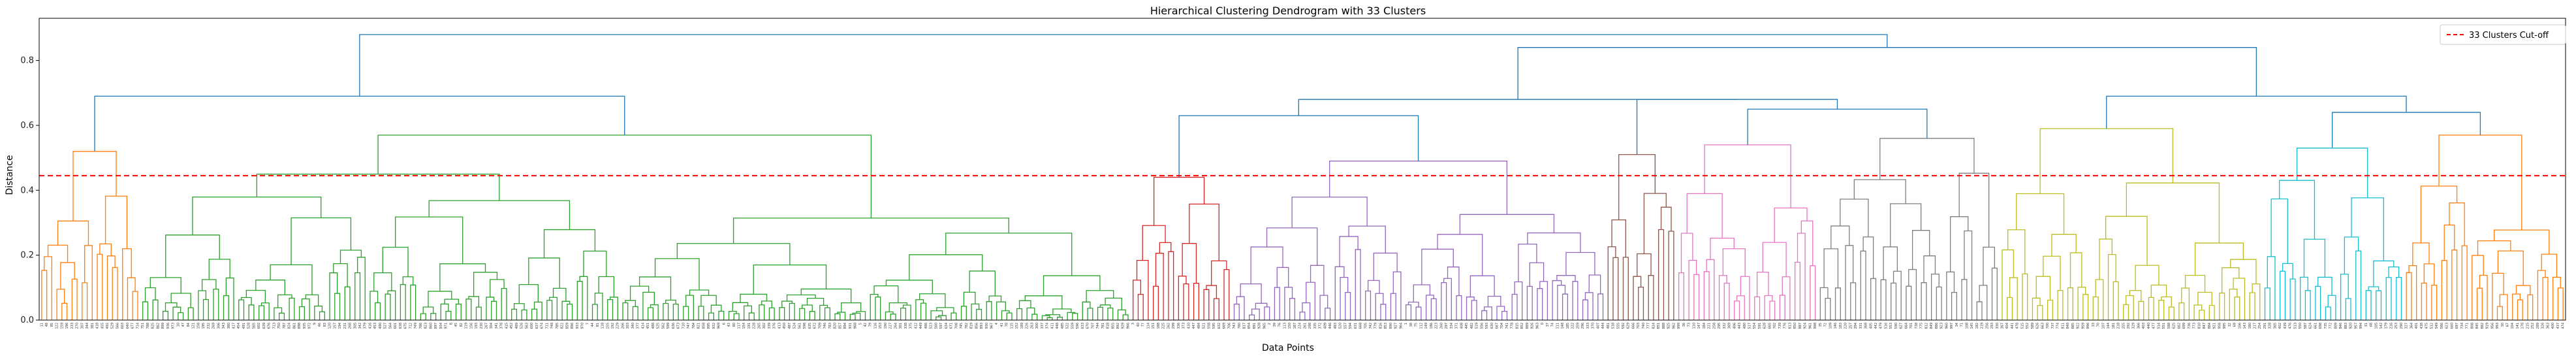 The height and width of the screenshot is (356, 2576). I want to click on leaf-label: 898, so click(300, 326).